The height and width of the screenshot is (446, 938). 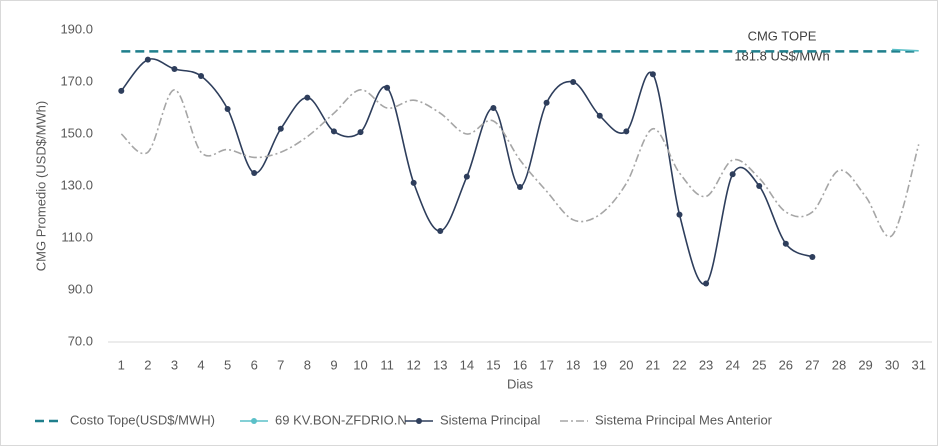 What do you see at coordinates (280, 364) in the screenshot?
I see `x-tick-label: 7` at bounding box center [280, 364].